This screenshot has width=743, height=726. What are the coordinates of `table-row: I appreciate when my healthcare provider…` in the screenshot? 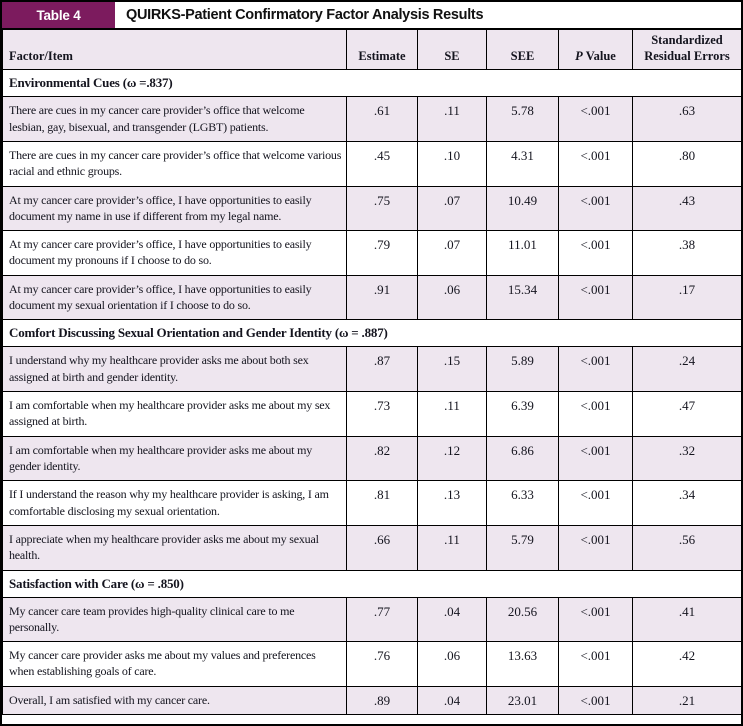 It's located at (371, 547).